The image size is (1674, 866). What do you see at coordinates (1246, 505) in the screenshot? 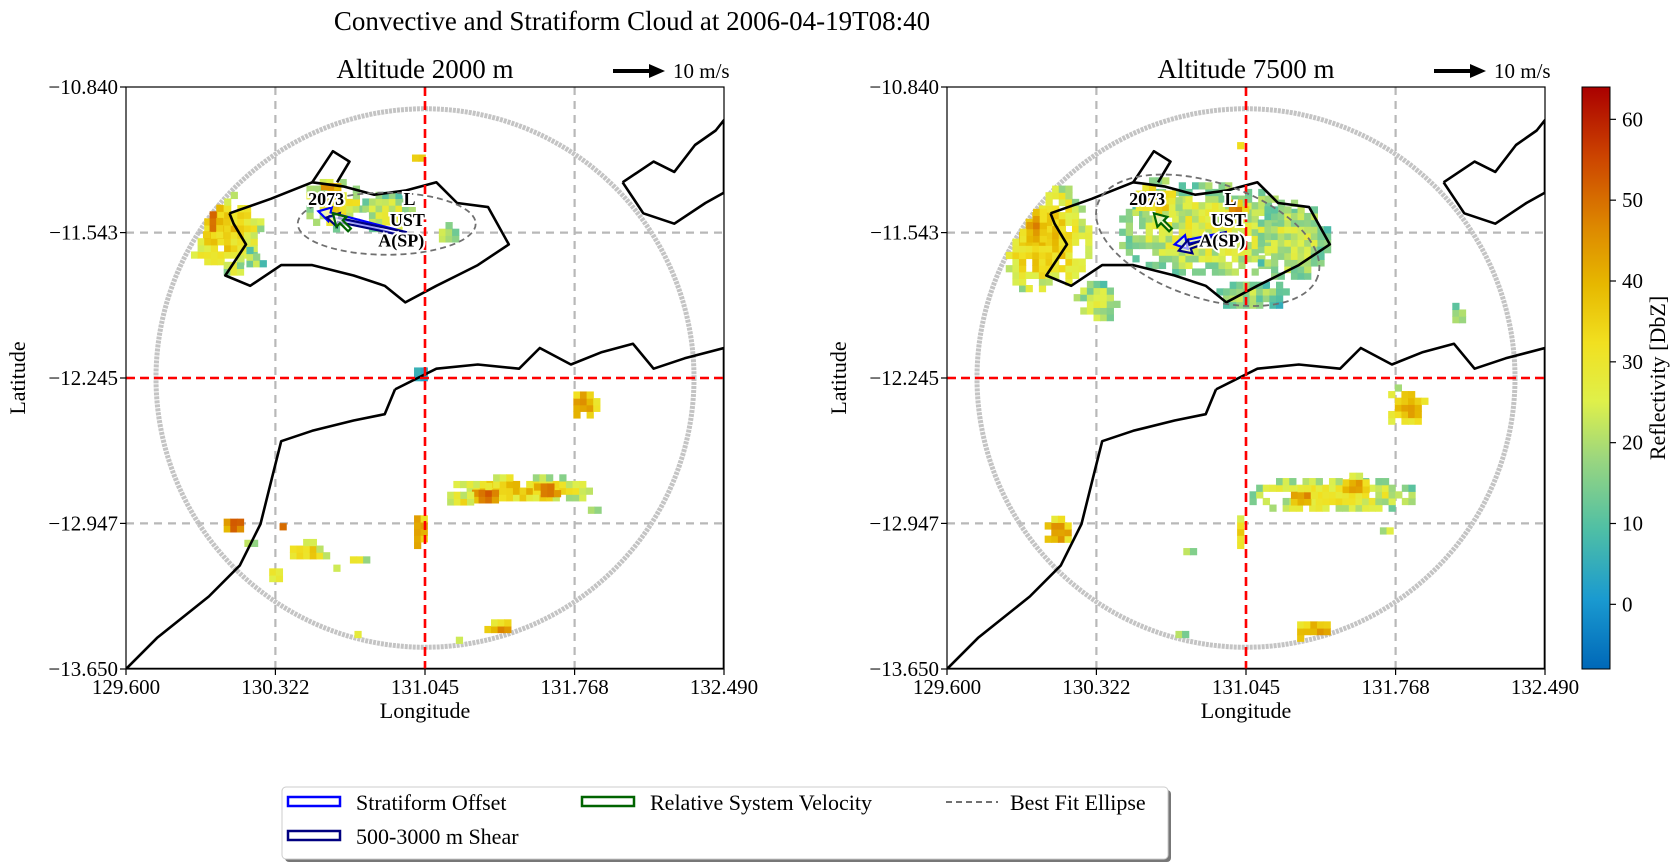
I see `coastline-mainland` at bounding box center [1246, 505].